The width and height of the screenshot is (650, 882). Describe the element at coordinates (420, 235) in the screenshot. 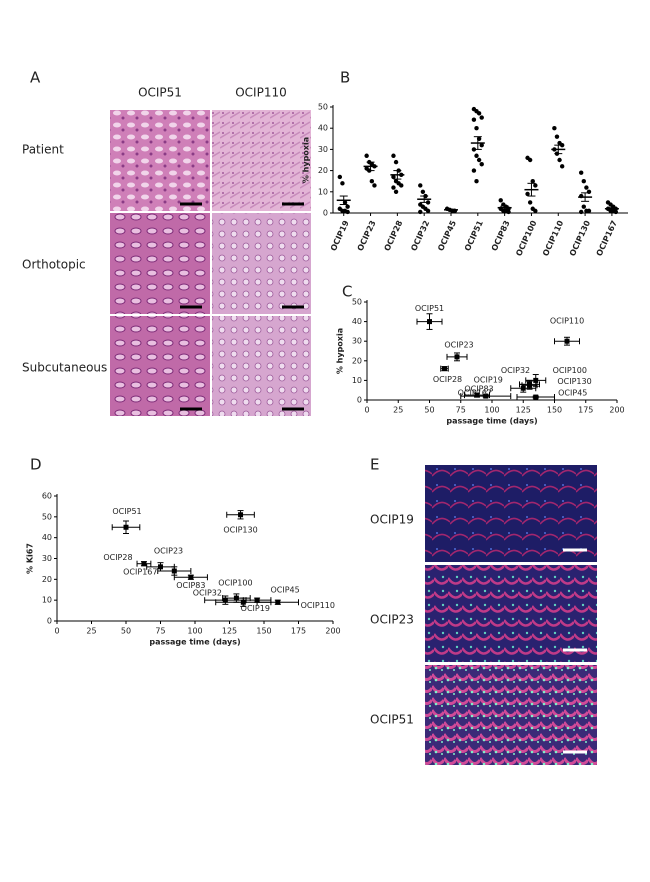

I see `x-tick-label: OCIP32` at that location.